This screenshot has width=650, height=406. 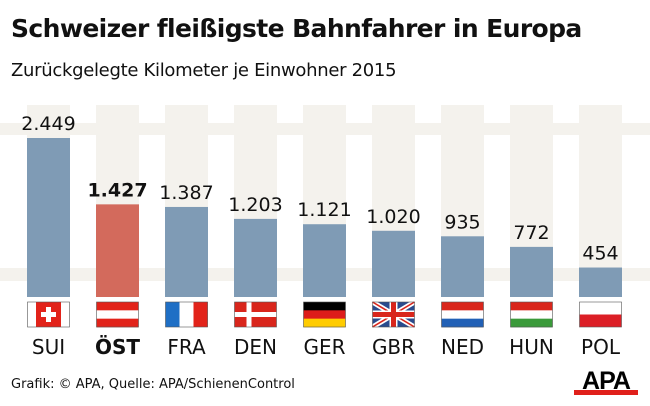 I want to click on data-label: 1.427, so click(x=117, y=190).